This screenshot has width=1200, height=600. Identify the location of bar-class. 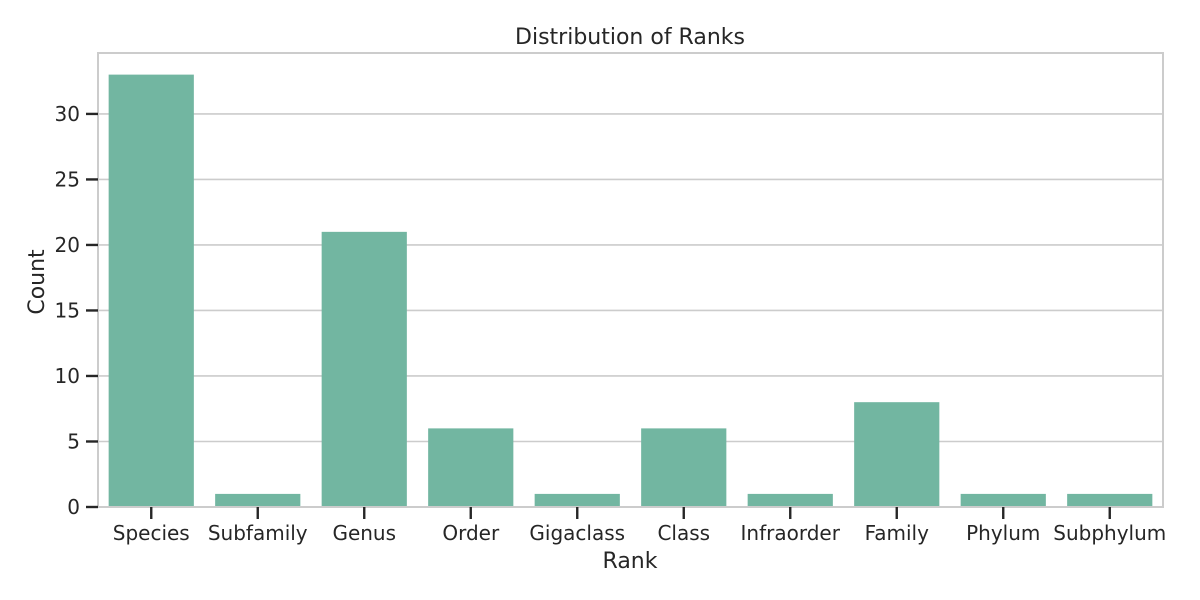
(684, 467).